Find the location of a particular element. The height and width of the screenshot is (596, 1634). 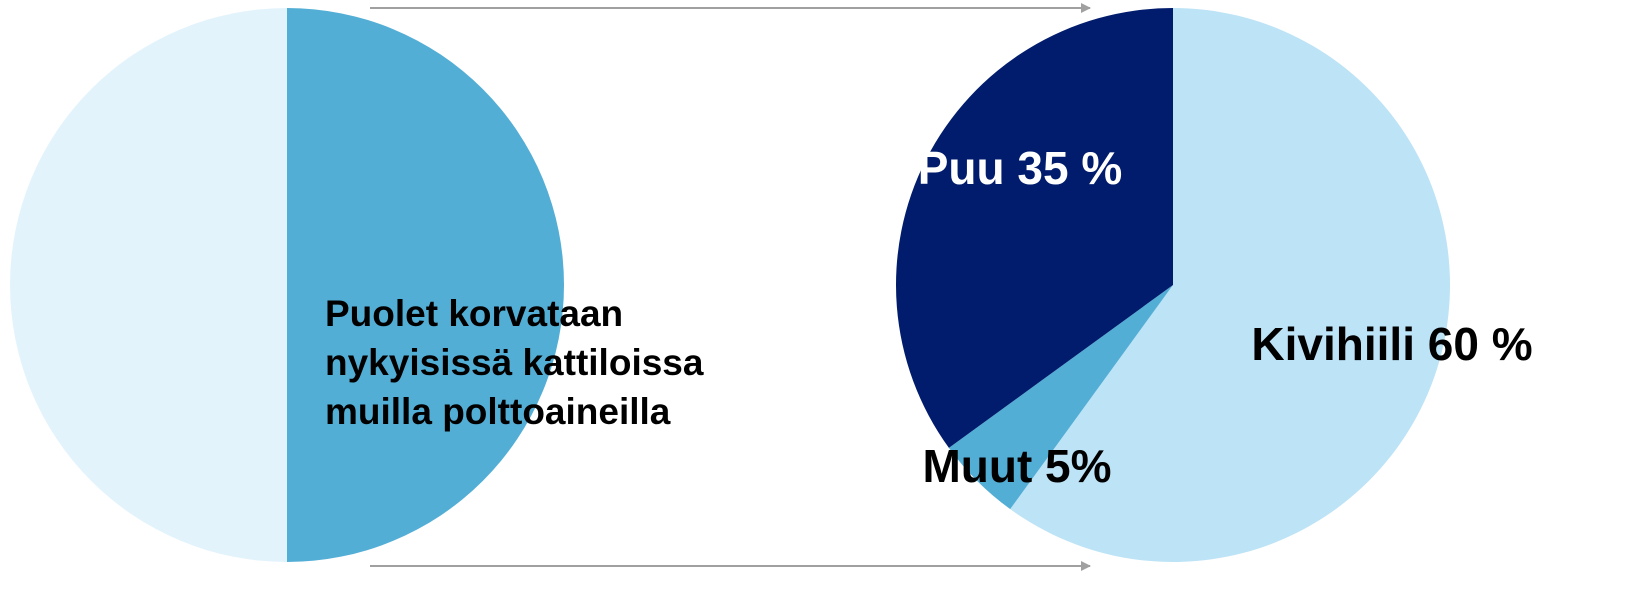

annotation: Puolet korvataan is located at coordinates (474, 313).